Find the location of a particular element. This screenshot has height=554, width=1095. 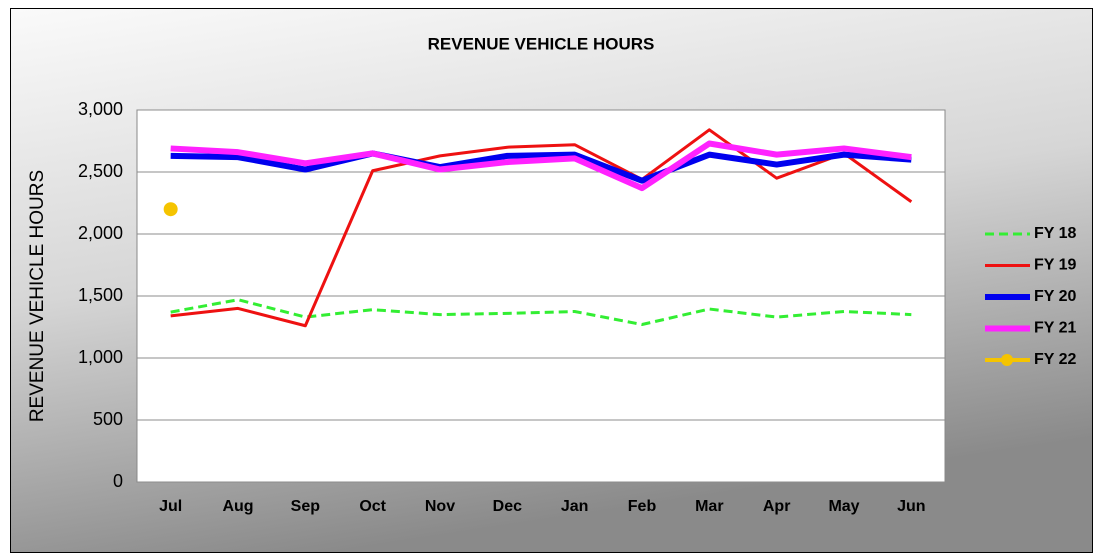

x-tick-label: May is located at coordinates (843, 506).